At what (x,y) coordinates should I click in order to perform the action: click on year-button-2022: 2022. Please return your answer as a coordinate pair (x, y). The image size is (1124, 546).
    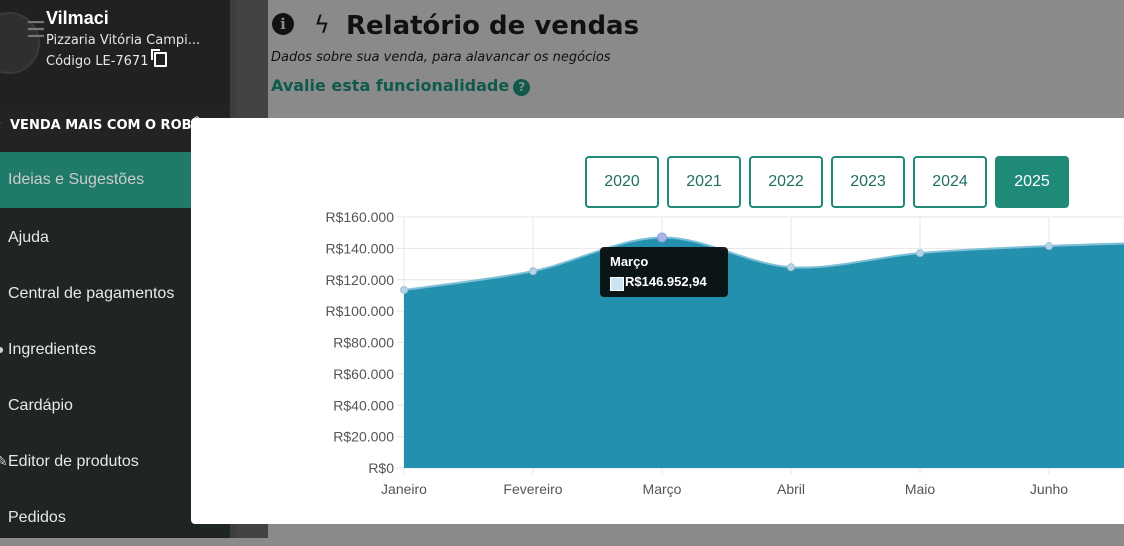
    Looking at the image, I should click on (786, 182).